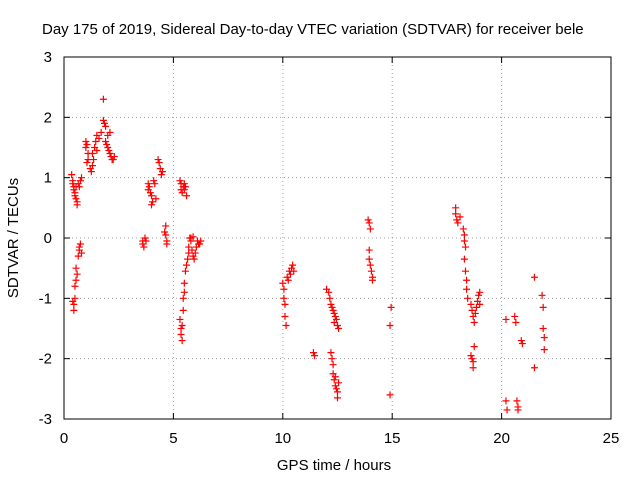 The width and height of the screenshot is (640, 480). I want to click on y-tick-label: -2, so click(45, 359).